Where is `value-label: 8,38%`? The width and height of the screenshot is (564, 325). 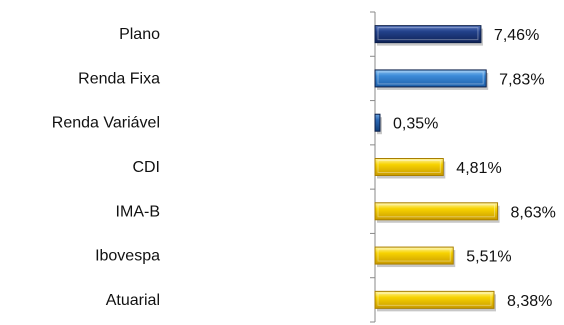 value-label: 8,38% is located at coordinates (529, 301).